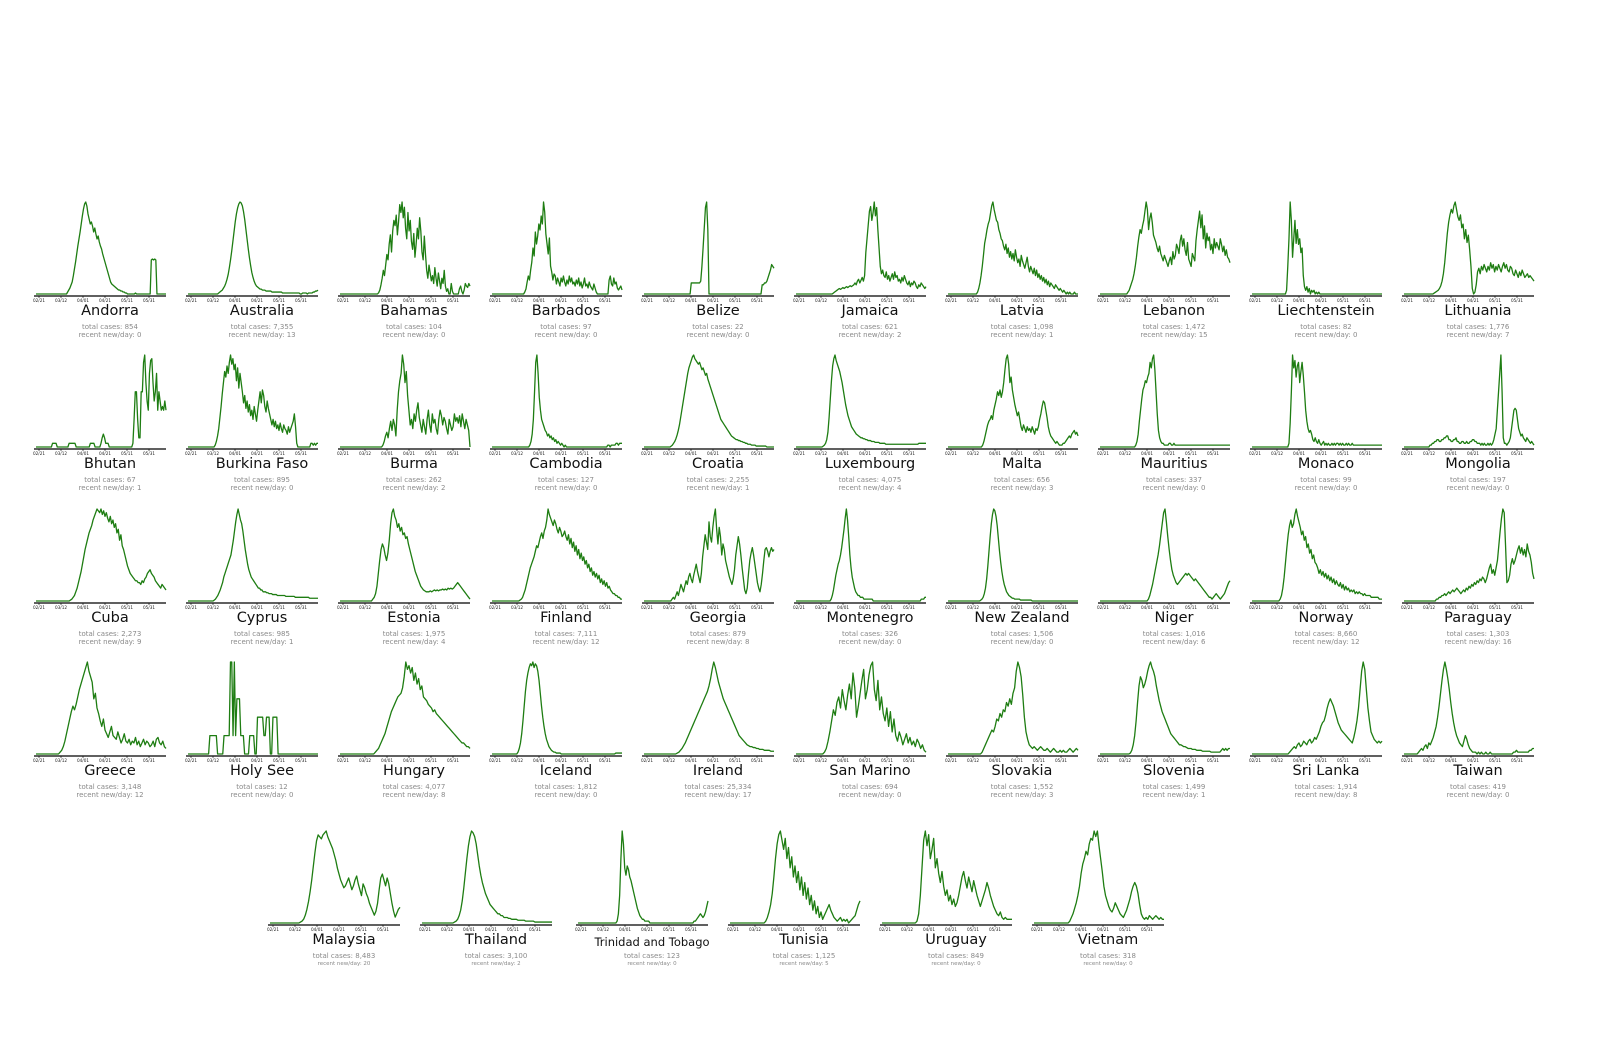 Image resolution: width=1600 pixels, height=1053 pixels. What do you see at coordinates (262, 327) in the screenshot?
I see `total-cases-label: total cases: 7,355` at bounding box center [262, 327].